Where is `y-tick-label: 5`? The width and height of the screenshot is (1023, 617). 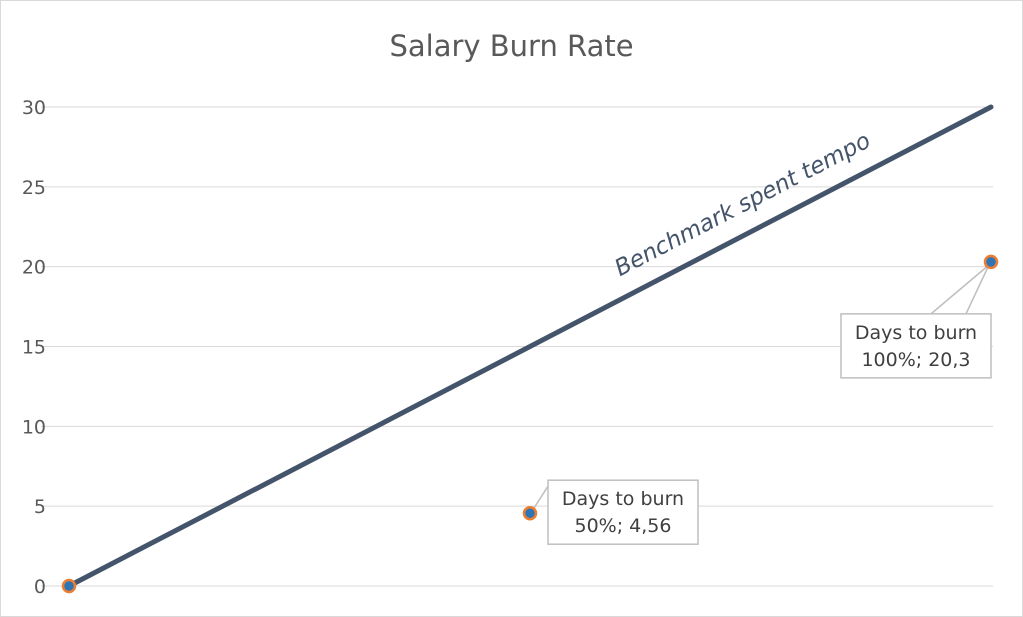 y-tick-label: 5 is located at coordinates (40, 507).